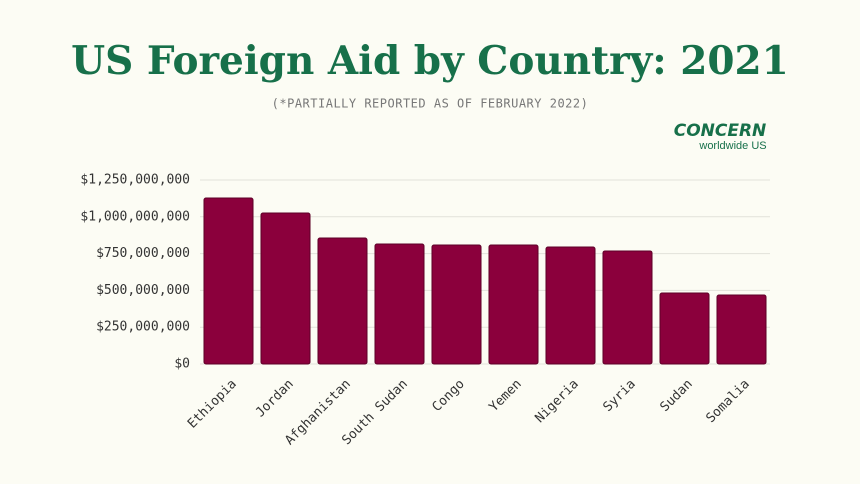  I want to click on logo-tagline: worldwide US, so click(732, 146).